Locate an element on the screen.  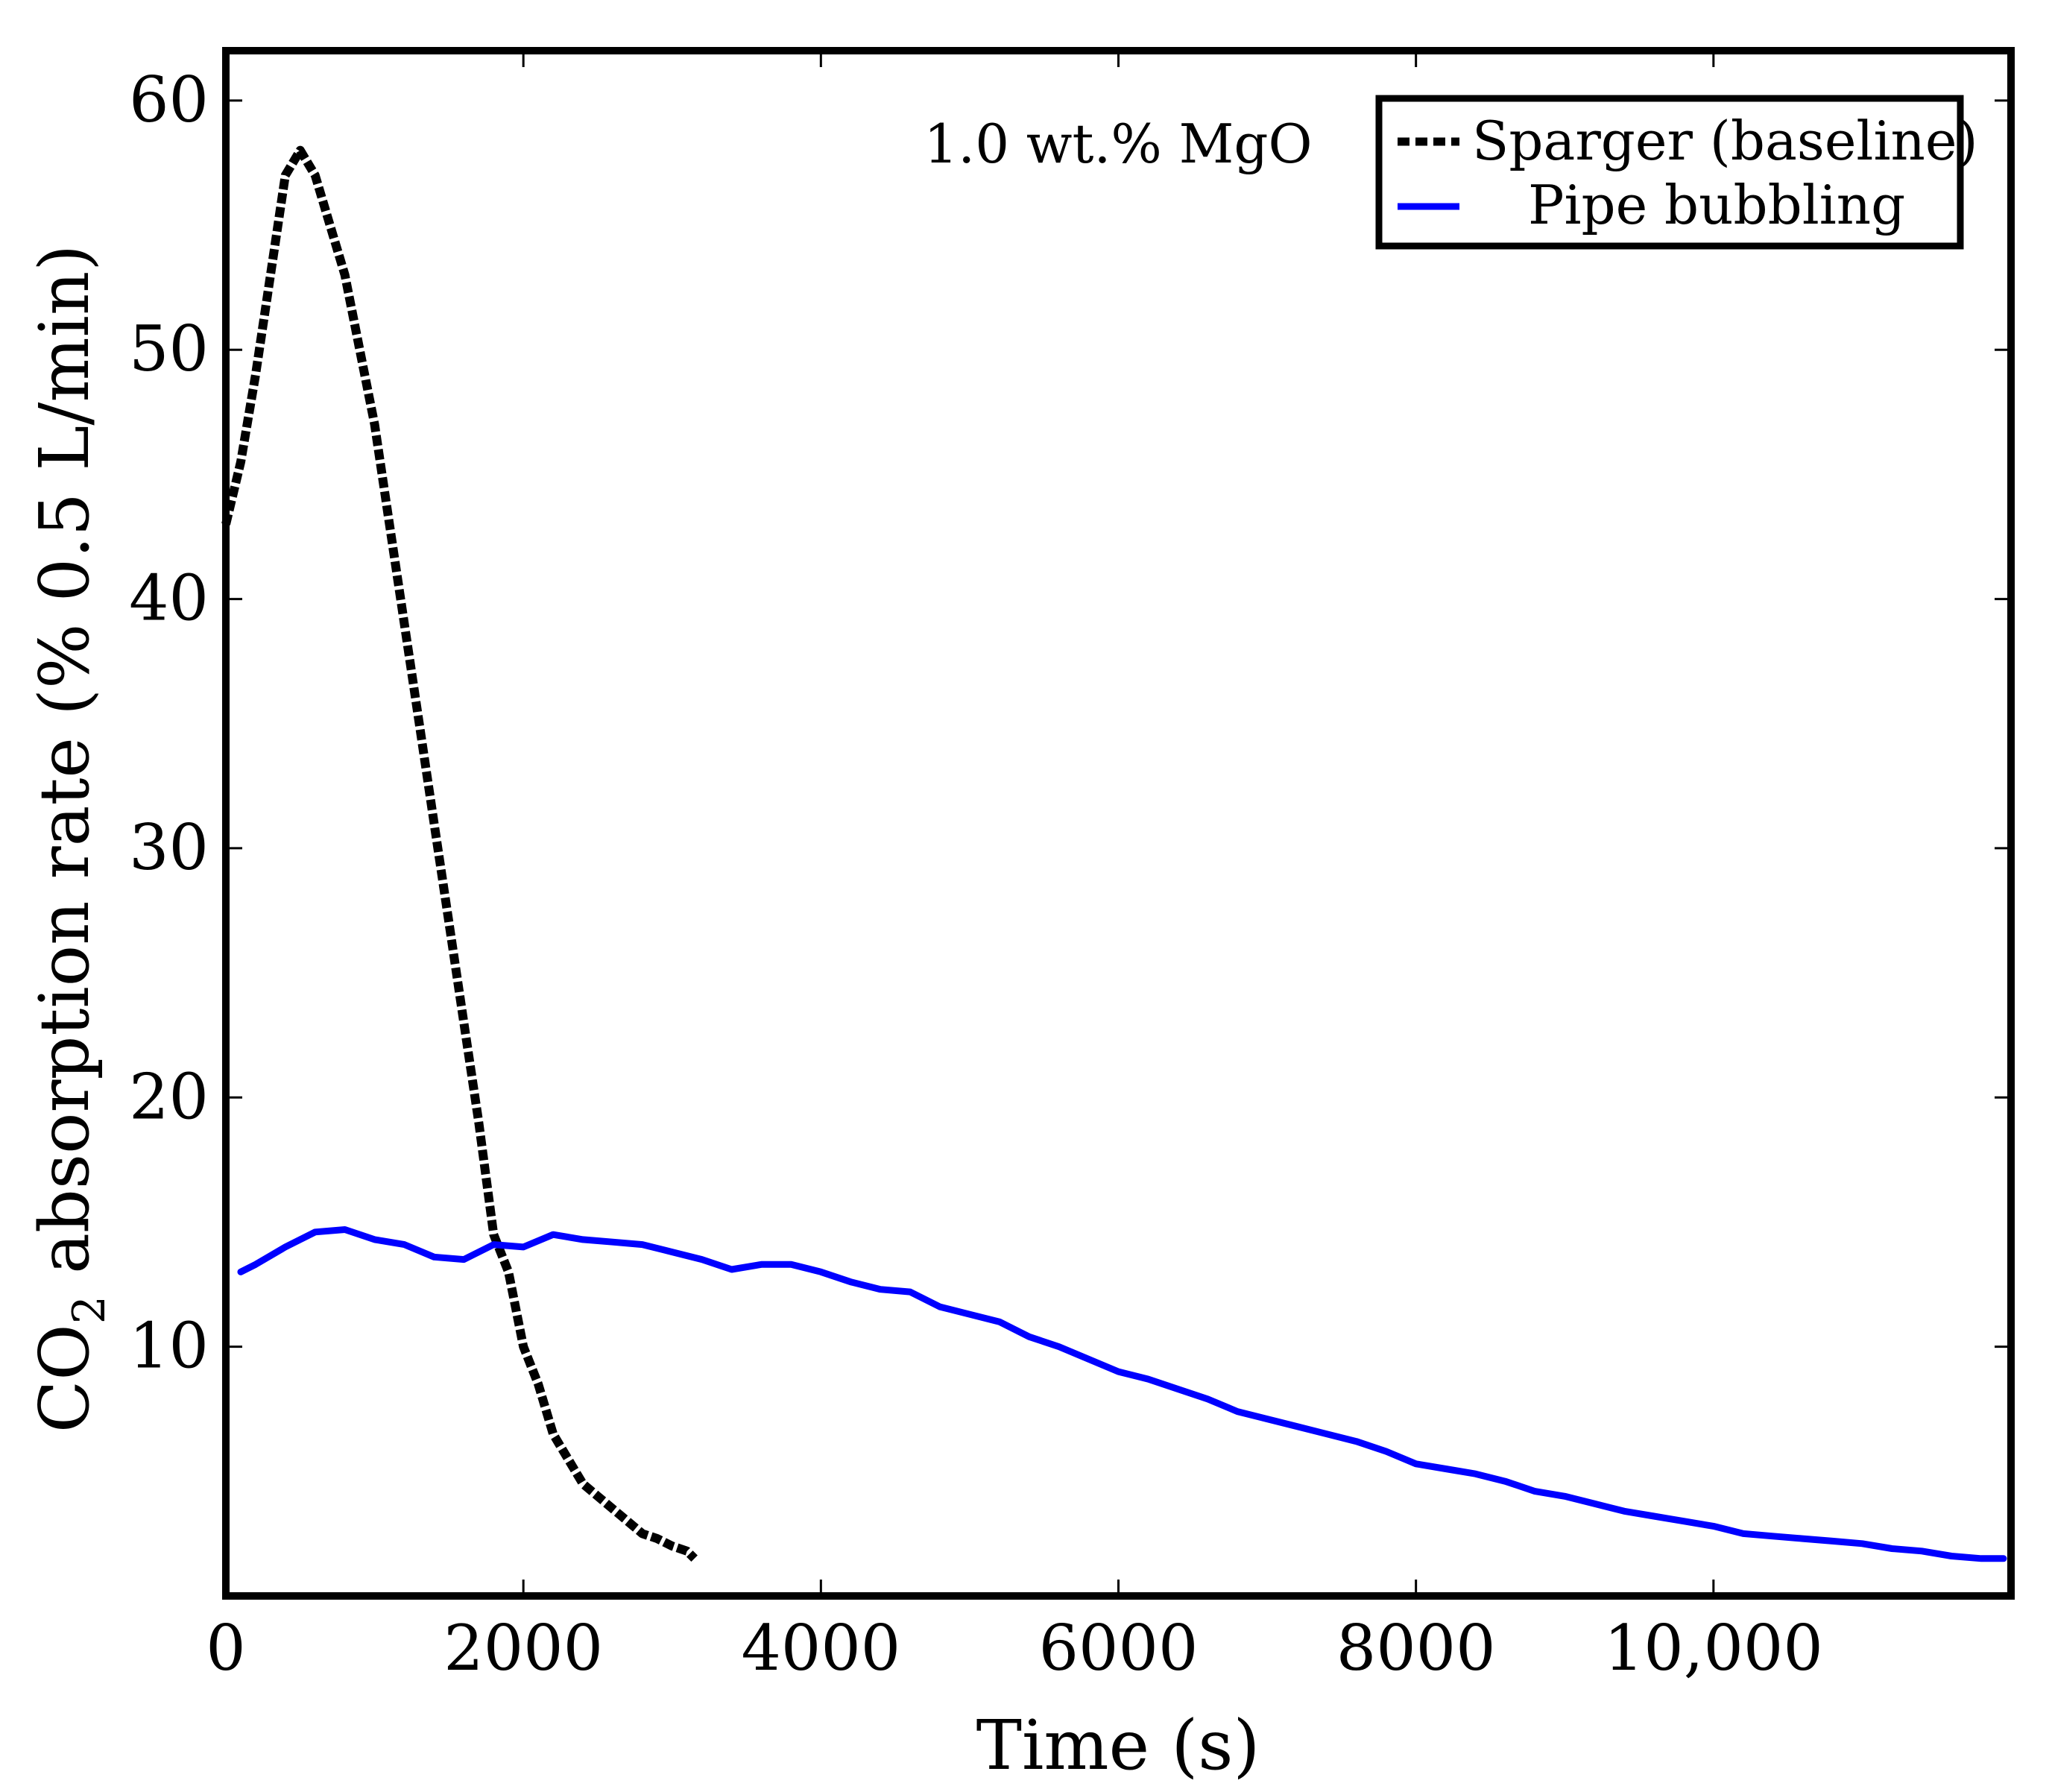
legend: Sparger (baseline) Pipe bubbling is located at coordinates (1676, 172).